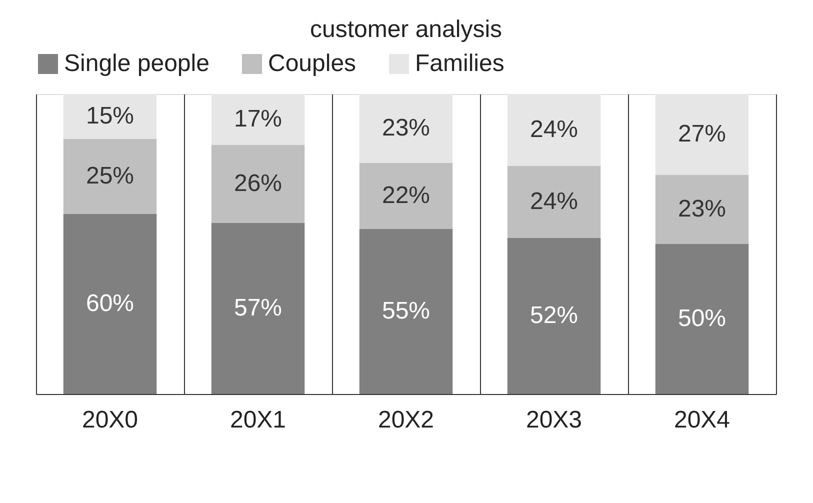  Describe the element at coordinates (459, 63) in the screenshot. I see `legend-label: Families` at that location.